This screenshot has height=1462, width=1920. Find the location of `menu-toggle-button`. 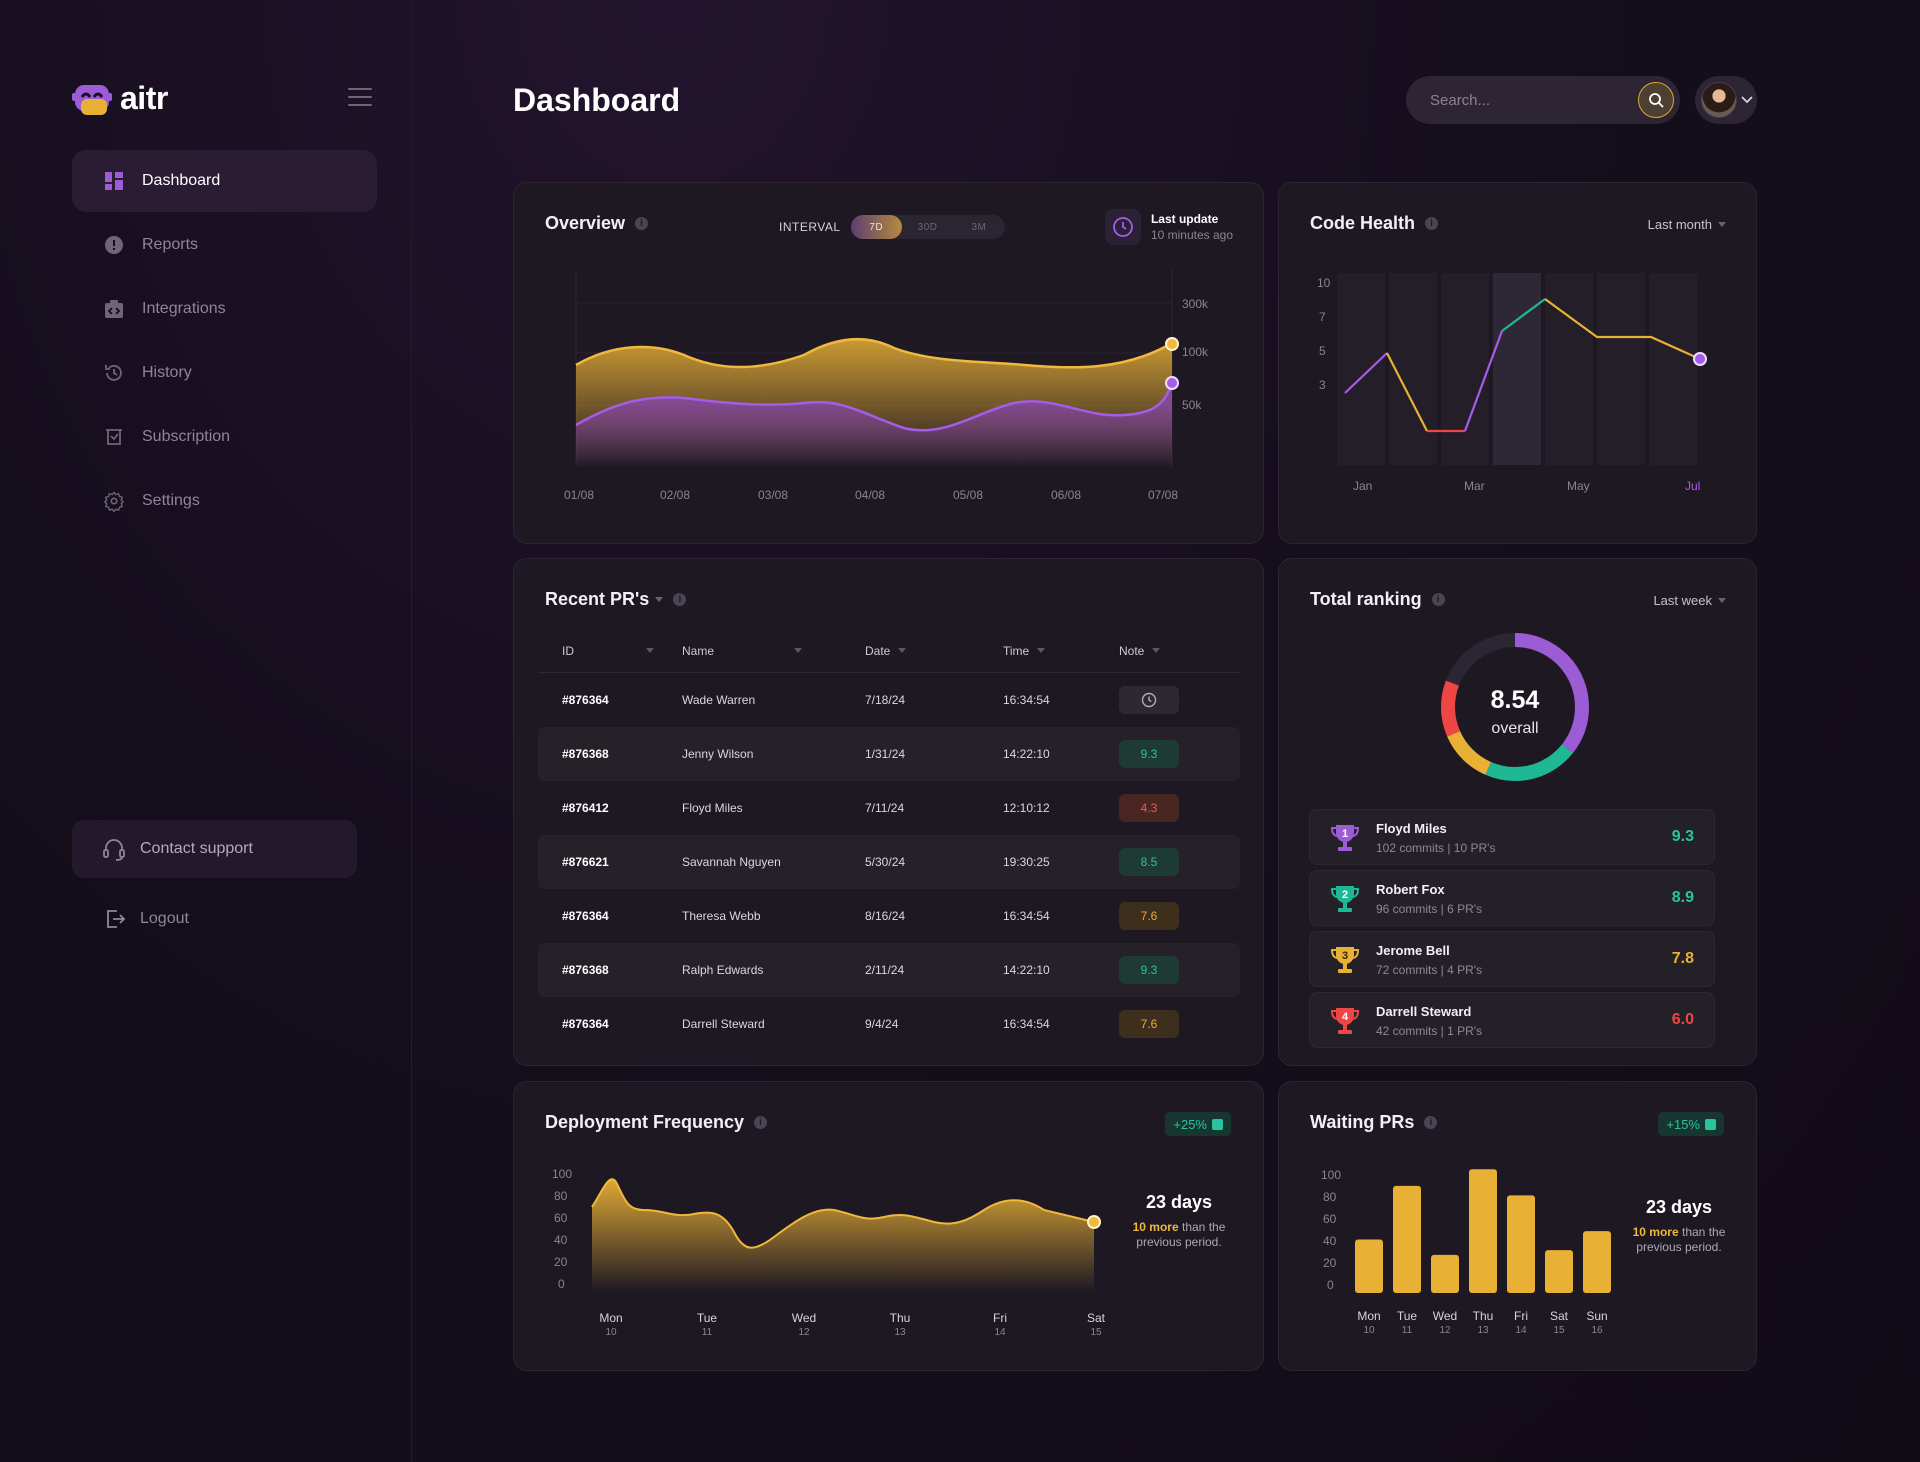

menu-toggle-button is located at coordinates (360, 100).